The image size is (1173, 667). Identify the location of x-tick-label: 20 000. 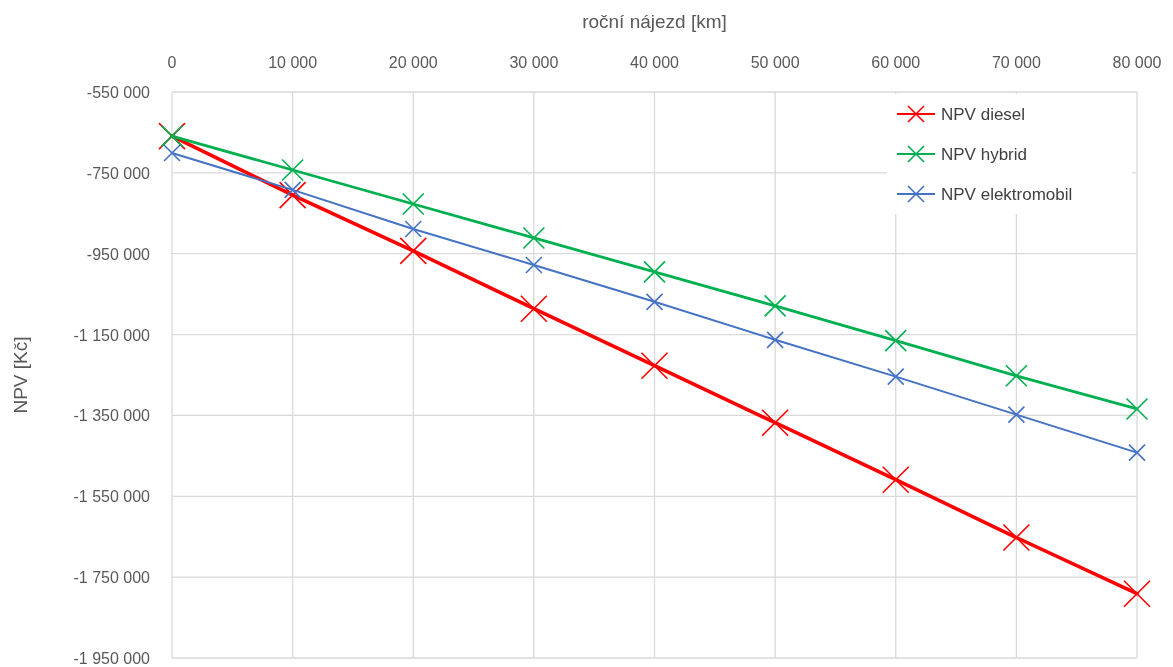
(413, 62).